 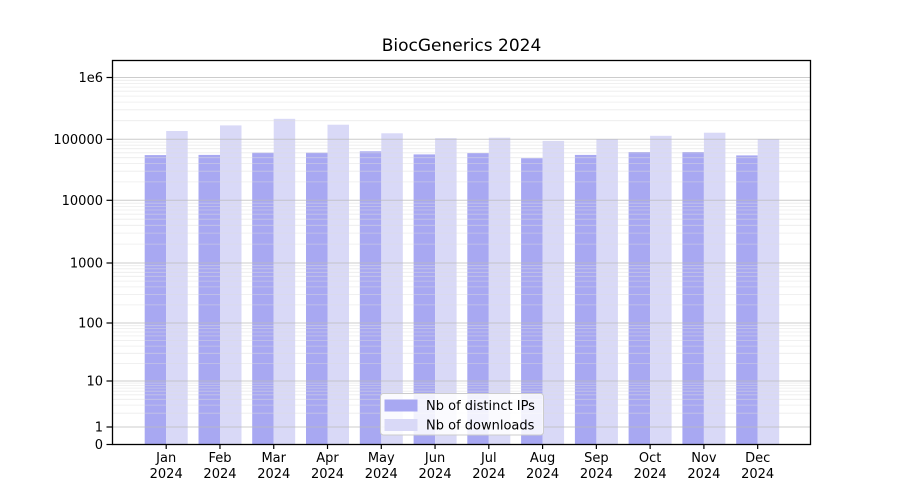 What do you see at coordinates (99, 445) in the screenshot?
I see `y-tick-label: 0` at bounding box center [99, 445].